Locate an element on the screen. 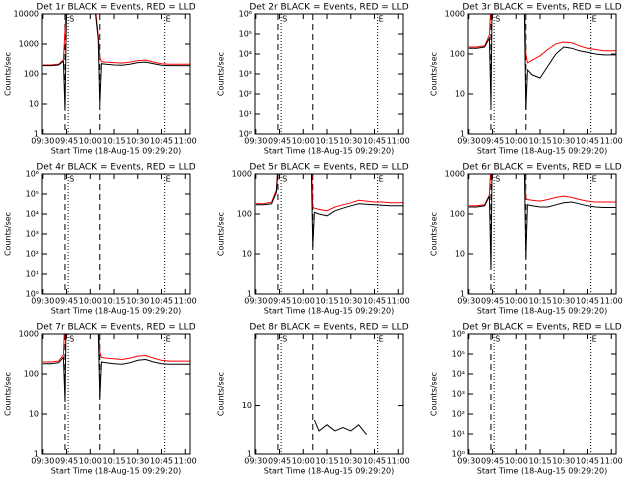 This screenshot has height=480, width=640. chart-title: Det 3r BLACK = Events, RED = LLD is located at coordinates (541, 8).